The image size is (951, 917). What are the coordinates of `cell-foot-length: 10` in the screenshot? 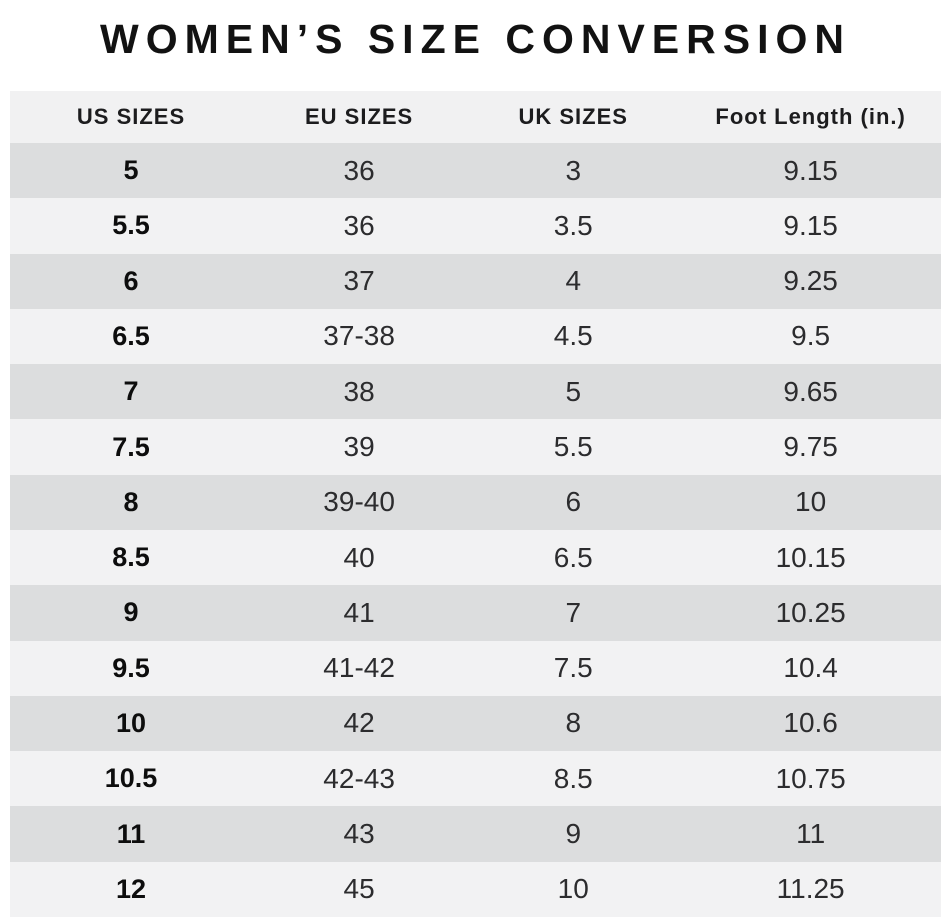 It's located at (811, 502).